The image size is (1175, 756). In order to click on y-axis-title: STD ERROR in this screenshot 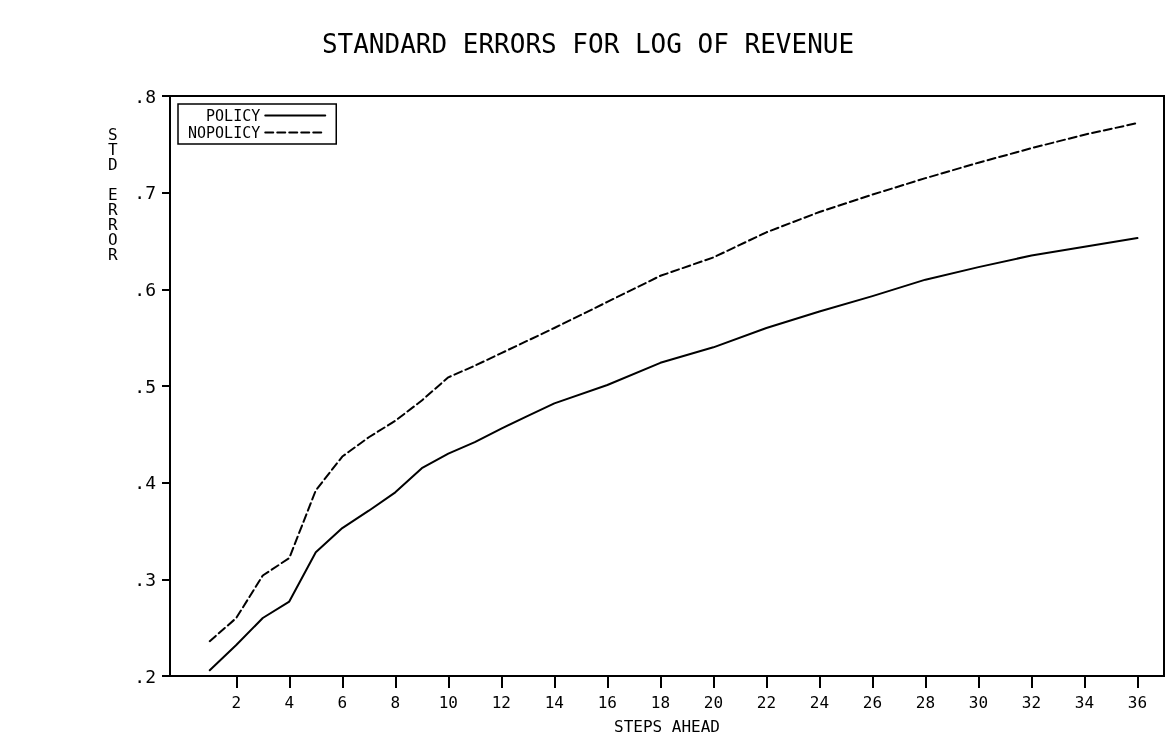, I will do `click(113, 194)`.